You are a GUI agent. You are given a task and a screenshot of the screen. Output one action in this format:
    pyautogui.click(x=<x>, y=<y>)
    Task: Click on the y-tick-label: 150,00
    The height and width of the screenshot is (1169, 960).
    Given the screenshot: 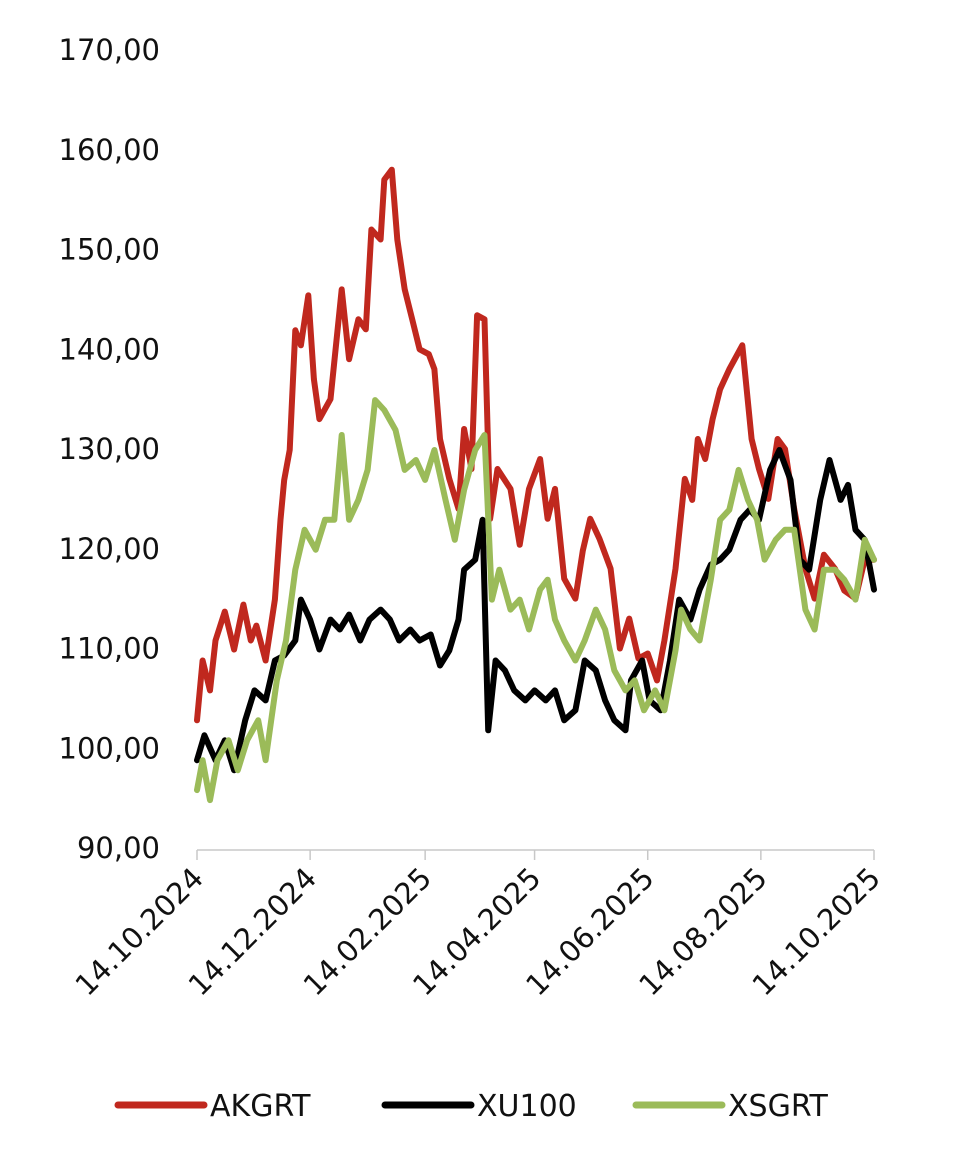 What is the action you would take?
    pyautogui.click(x=109, y=250)
    